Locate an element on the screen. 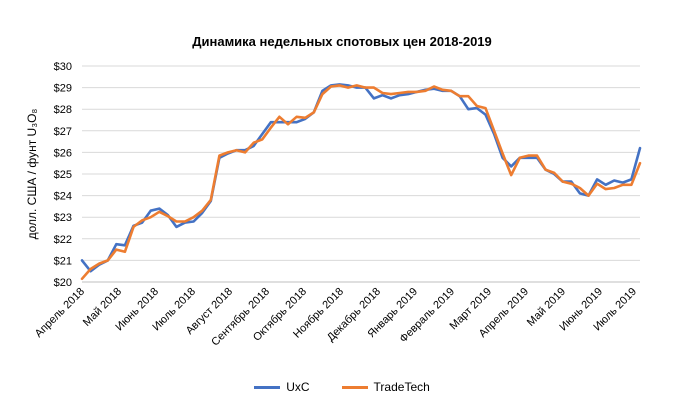 This screenshot has height=412, width=684. x-tick-label: Октябрь 2018 is located at coordinates (280, 315).